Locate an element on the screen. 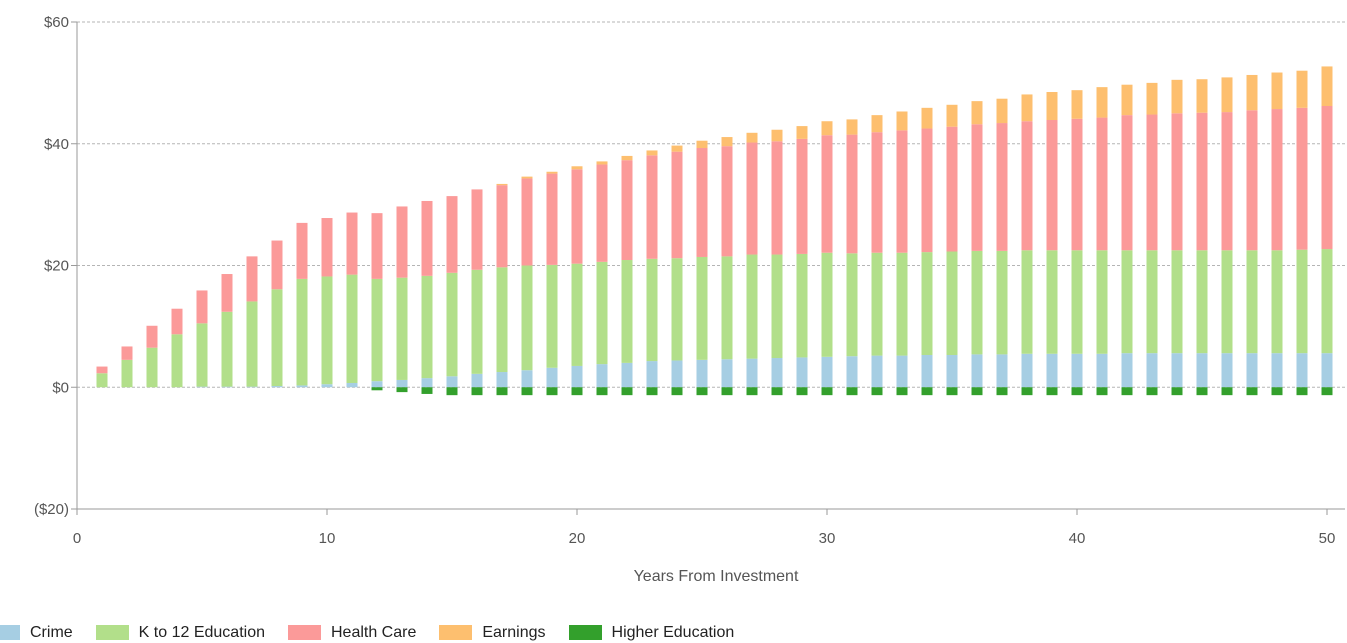 This screenshot has height=643, width=1347. legend-item-k12-education: K to 12 Education is located at coordinates (180, 632).